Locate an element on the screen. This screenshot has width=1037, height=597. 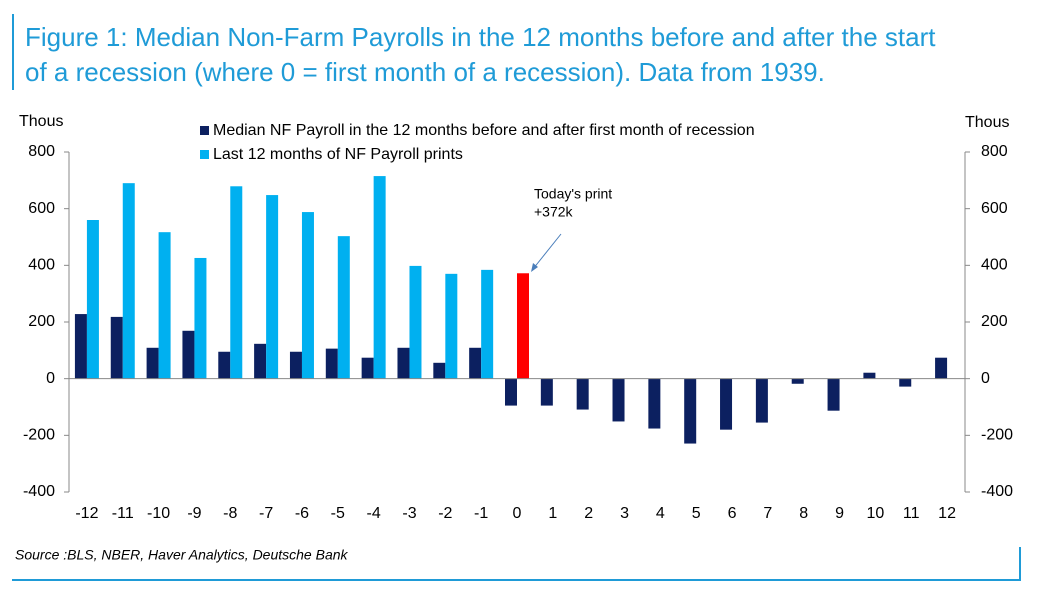
x-tick-label: 10 is located at coordinates (876, 513).